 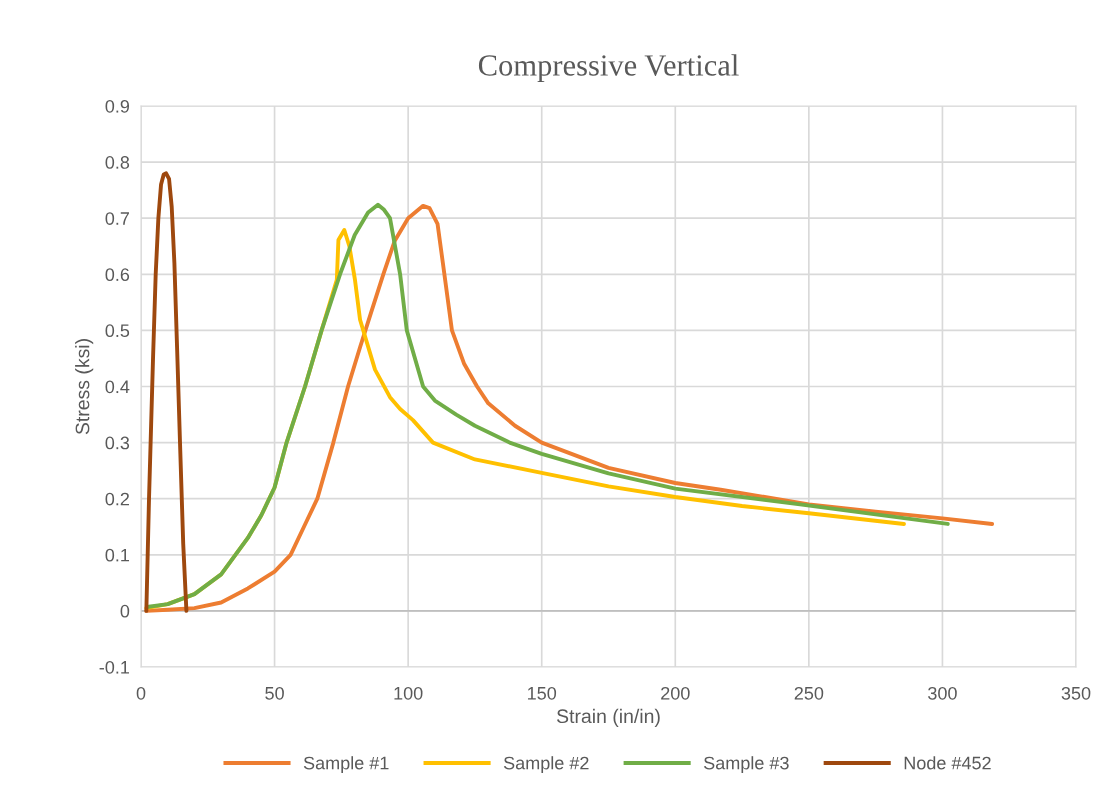 What do you see at coordinates (84, 387) in the screenshot?
I see `y-axis-title: Stress (ksi)` at bounding box center [84, 387].